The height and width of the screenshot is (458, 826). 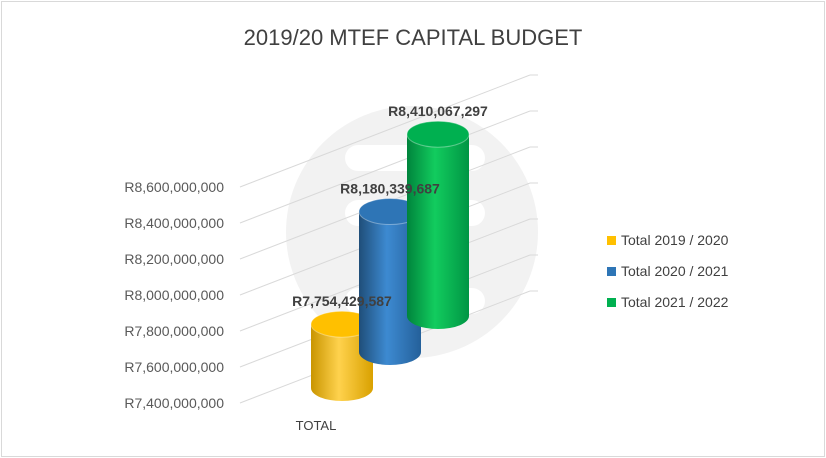 I want to click on legend-entry: Total 2020 / 2021, so click(x=675, y=271).